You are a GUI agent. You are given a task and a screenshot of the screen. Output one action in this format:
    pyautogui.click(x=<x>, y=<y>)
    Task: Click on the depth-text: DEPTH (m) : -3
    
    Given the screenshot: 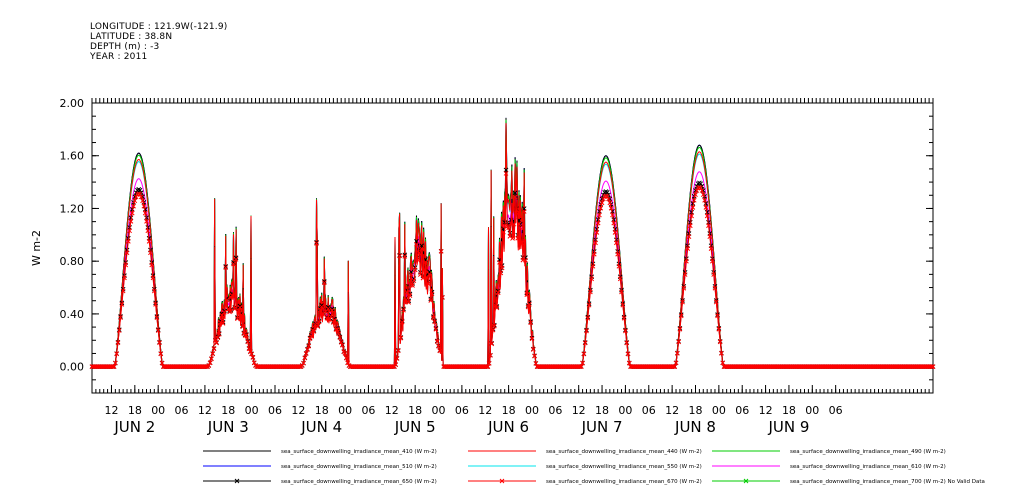 What is the action you would take?
    pyautogui.click(x=125, y=47)
    